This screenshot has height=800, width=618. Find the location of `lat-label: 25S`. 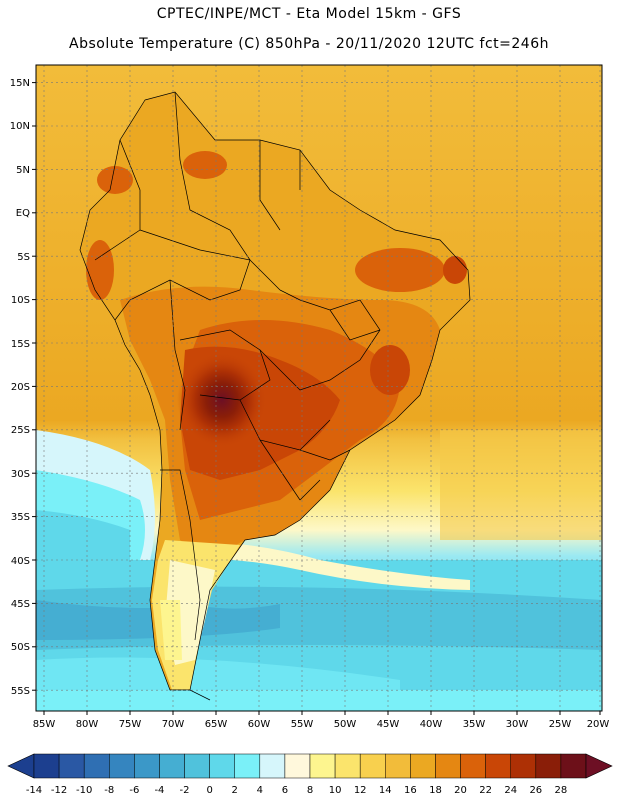

lat-label: 25S is located at coordinates (20, 430).